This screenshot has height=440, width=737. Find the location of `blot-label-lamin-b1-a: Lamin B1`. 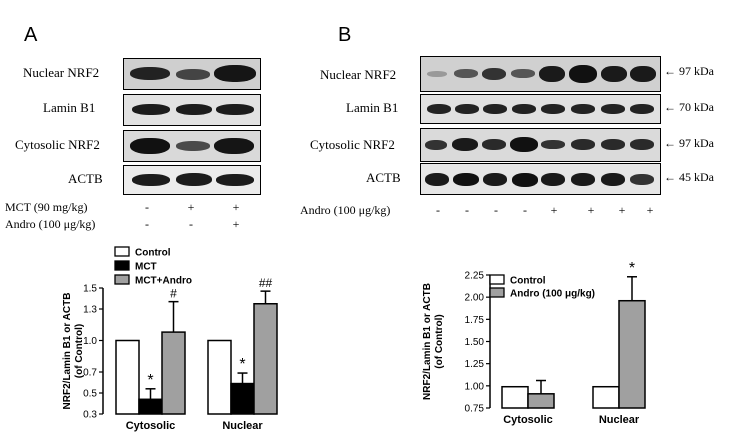

blot-label-lamin-b1-a: Lamin B1 is located at coordinates (69, 107).